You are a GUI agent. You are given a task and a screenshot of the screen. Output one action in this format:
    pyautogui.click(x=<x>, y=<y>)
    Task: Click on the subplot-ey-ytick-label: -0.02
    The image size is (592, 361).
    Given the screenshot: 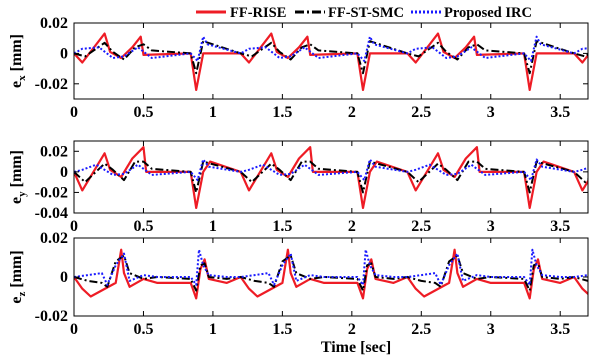 What is the action you would take?
    pyautogui.click(x=51, y=192)
    